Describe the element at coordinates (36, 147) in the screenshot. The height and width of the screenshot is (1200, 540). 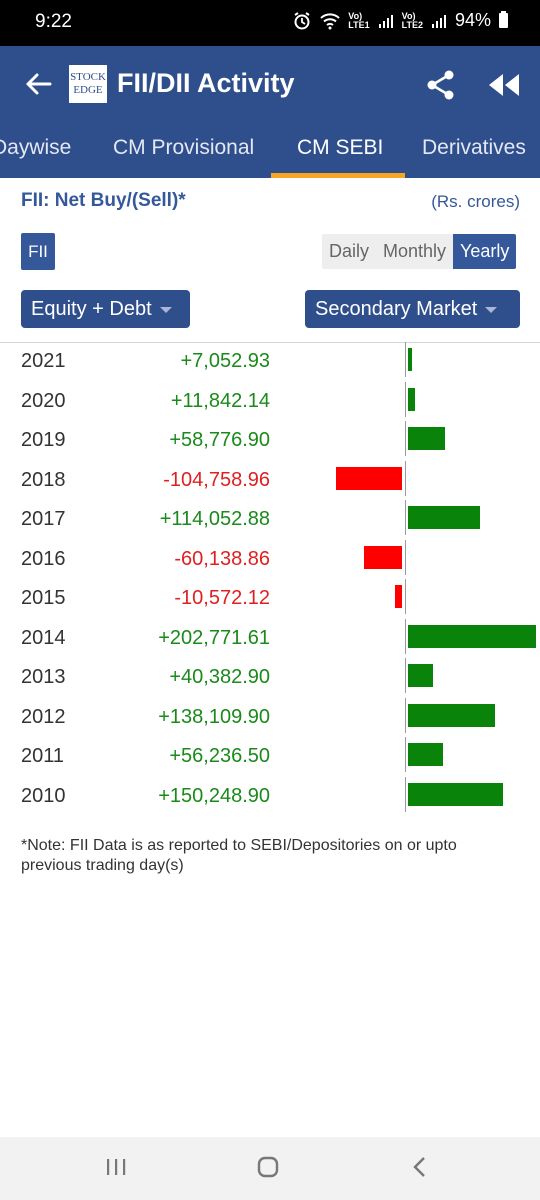
I see `tab-daywise: Daywise` at that location.